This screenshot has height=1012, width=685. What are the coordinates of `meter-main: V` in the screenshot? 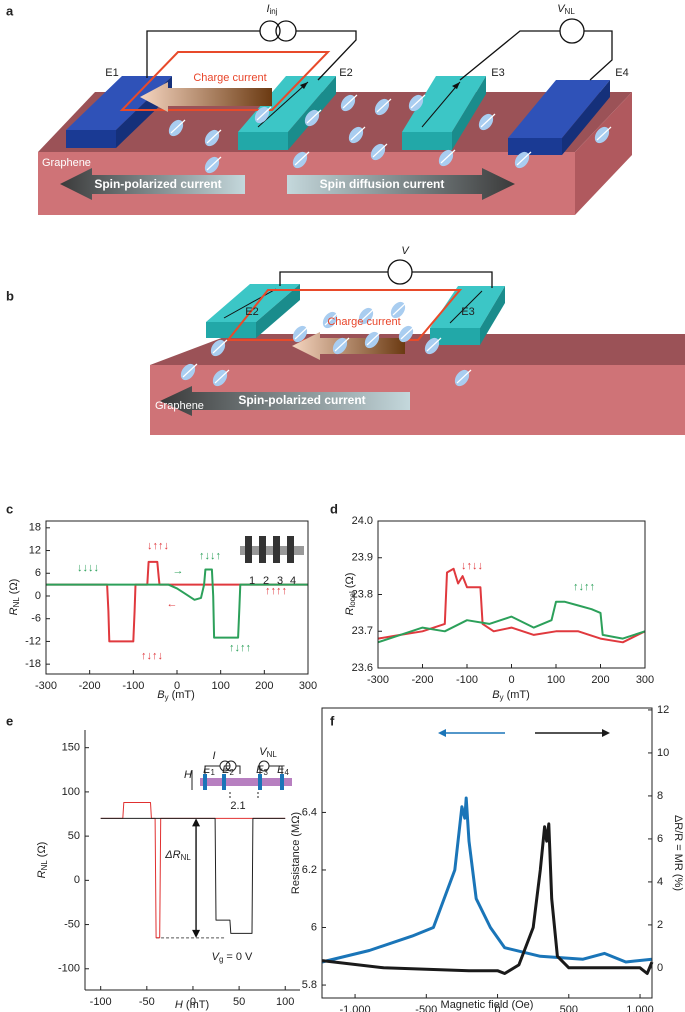 It's located at (561, 9).